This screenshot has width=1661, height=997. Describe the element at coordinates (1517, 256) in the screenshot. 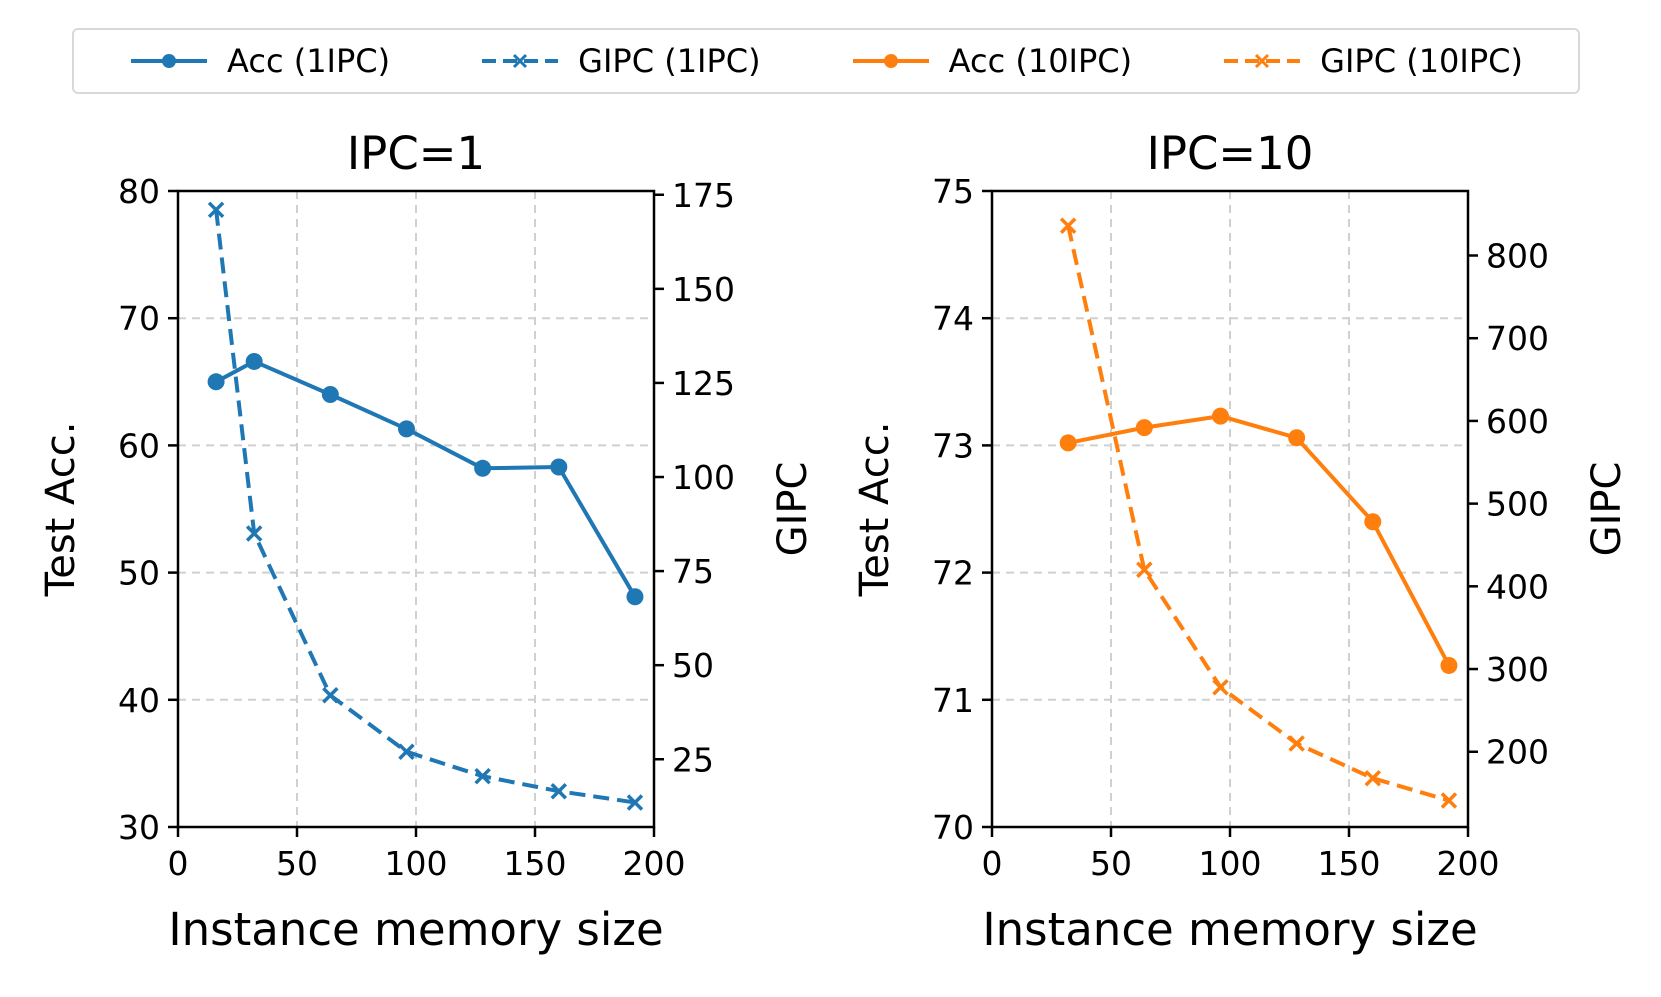

I see `y2-tick-label: 800` at that location.